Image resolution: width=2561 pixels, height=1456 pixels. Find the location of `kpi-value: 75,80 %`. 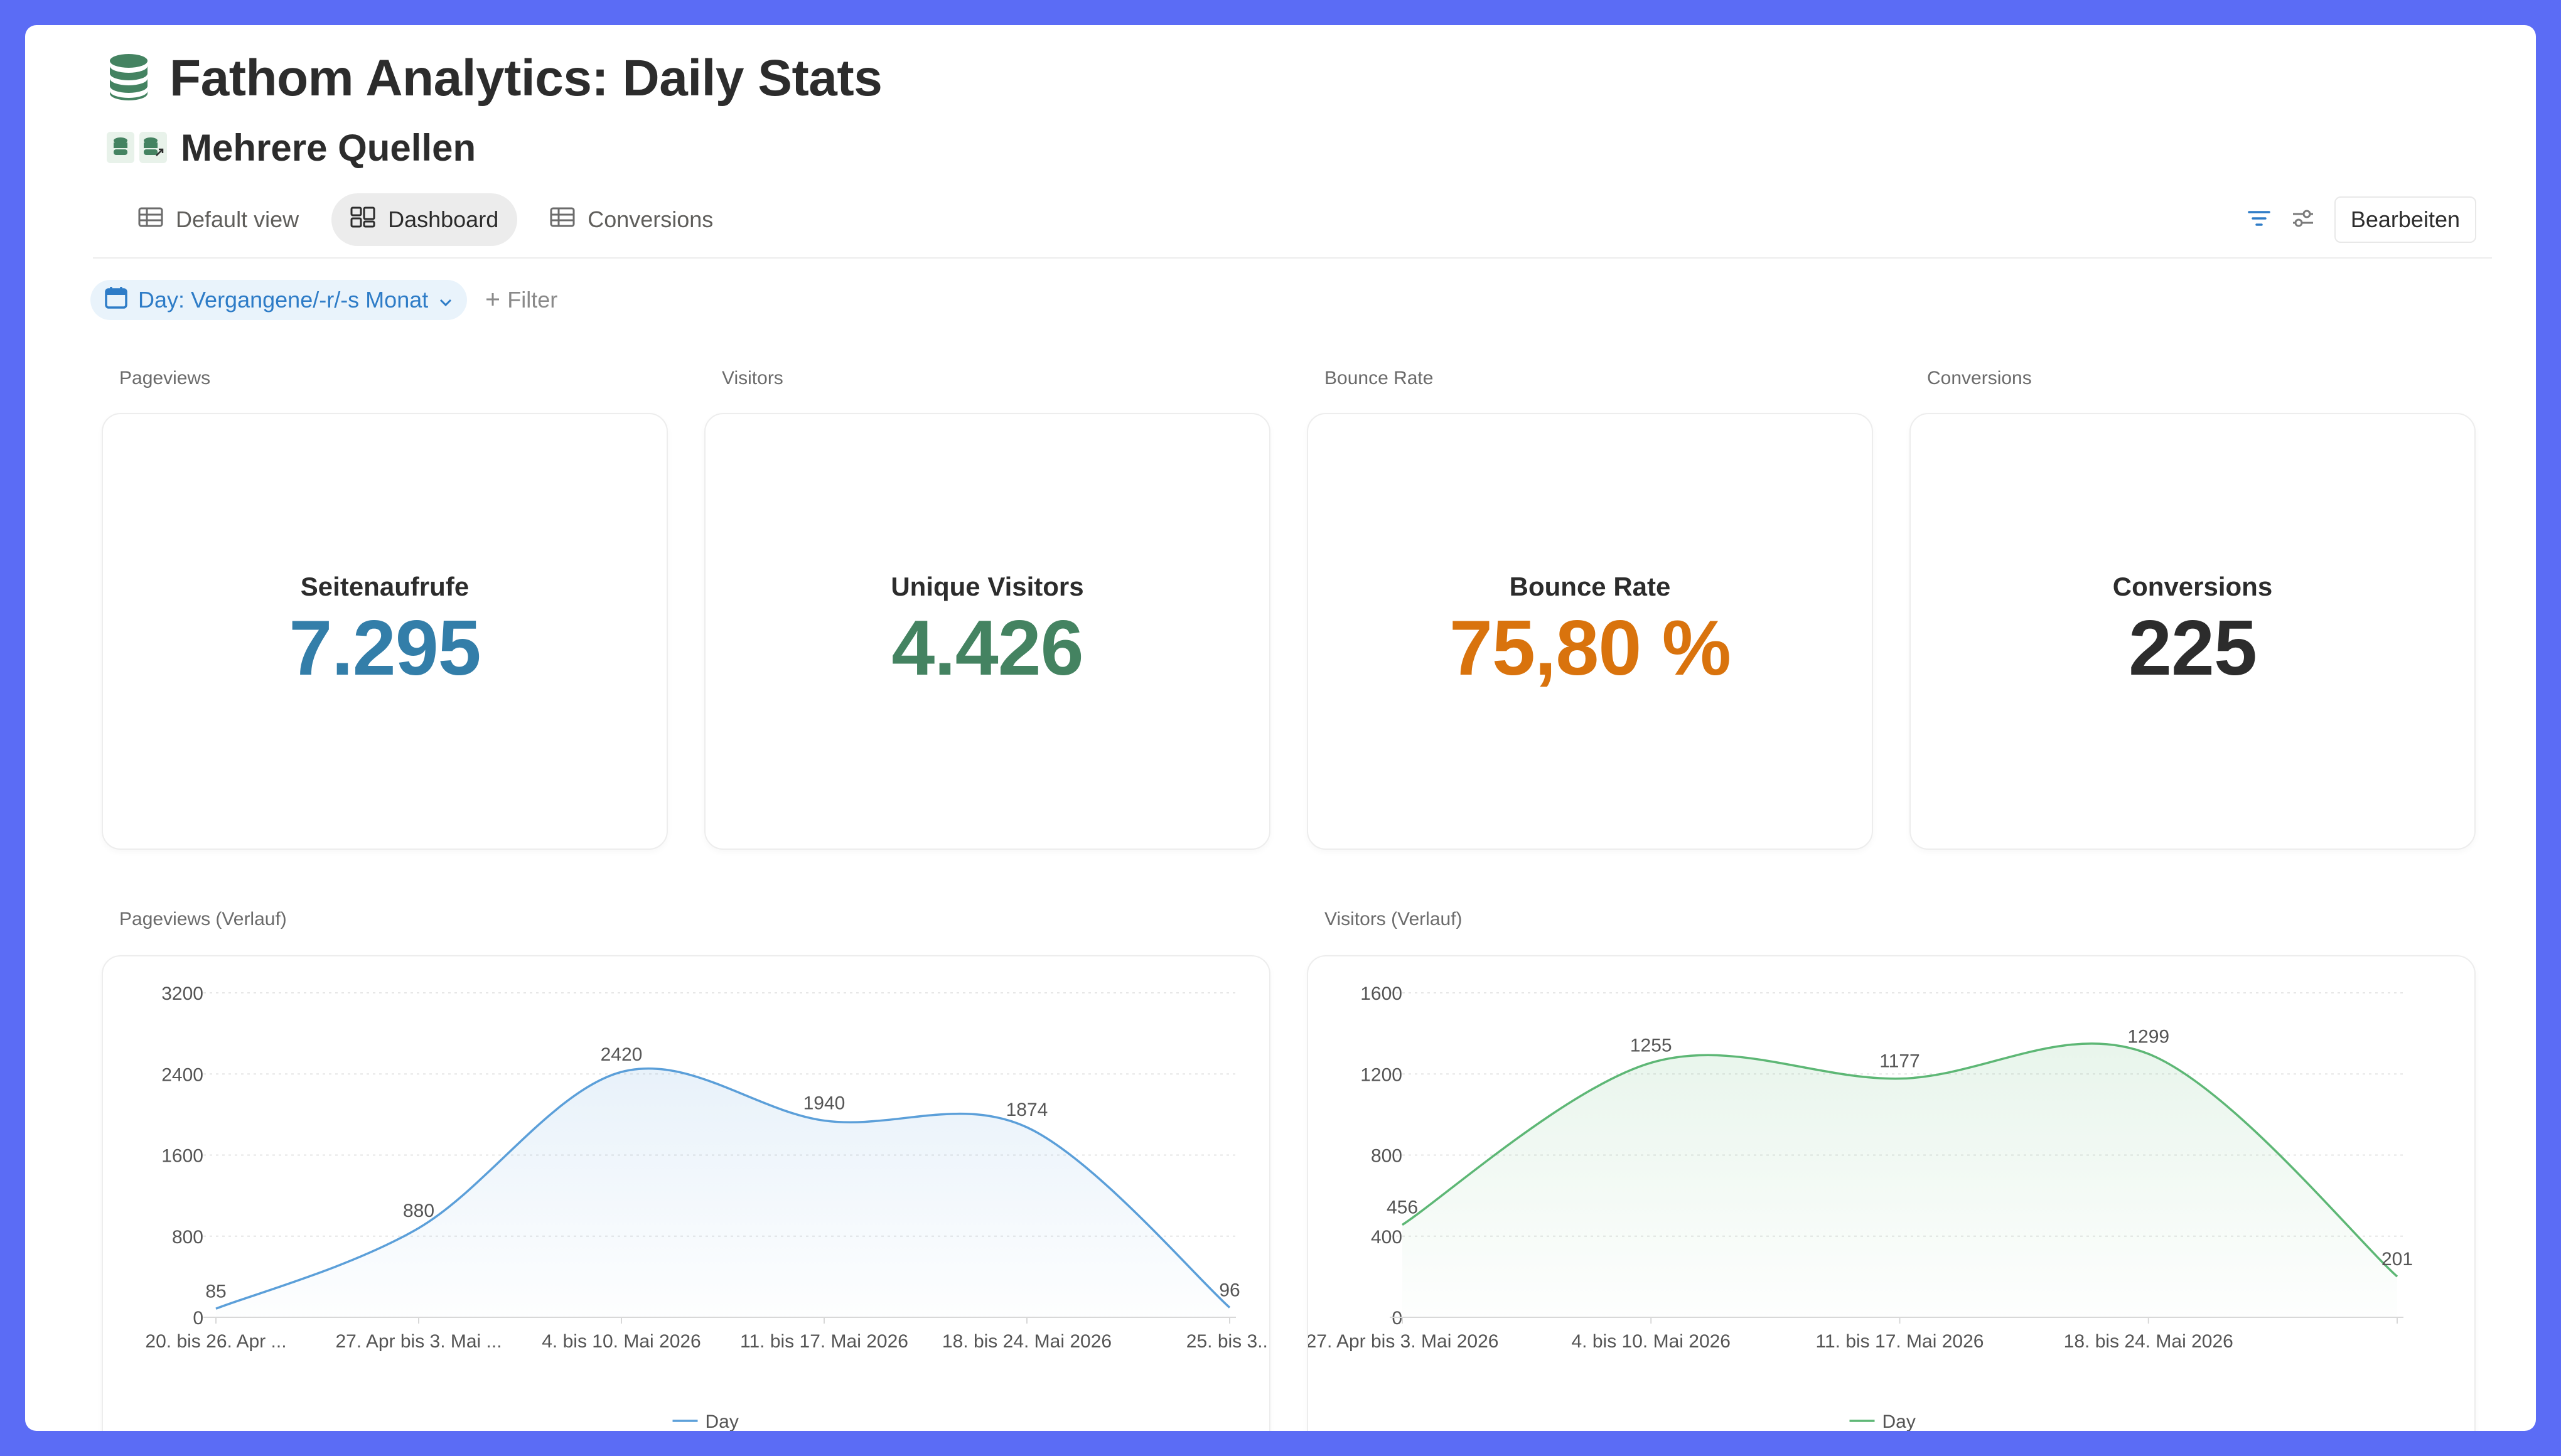

kpi-value: 75,80 % is located at coordinates (1590, 648).